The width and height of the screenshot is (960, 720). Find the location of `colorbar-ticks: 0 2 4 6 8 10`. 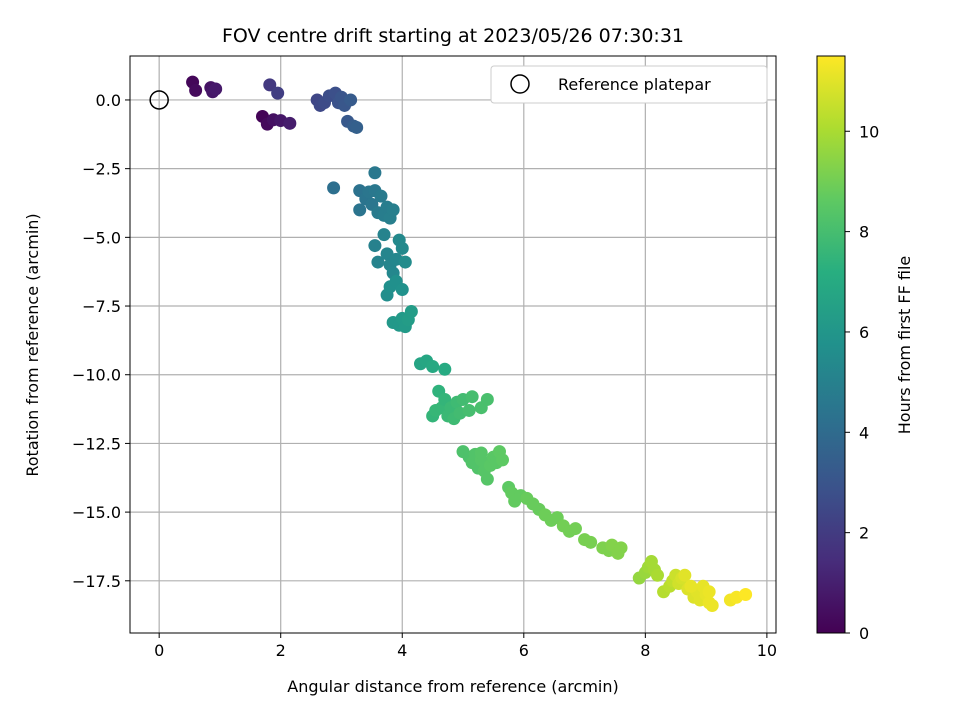

colorbar-ticks: 0 2 4 6 8 10 is located at coordinates (862, 382).